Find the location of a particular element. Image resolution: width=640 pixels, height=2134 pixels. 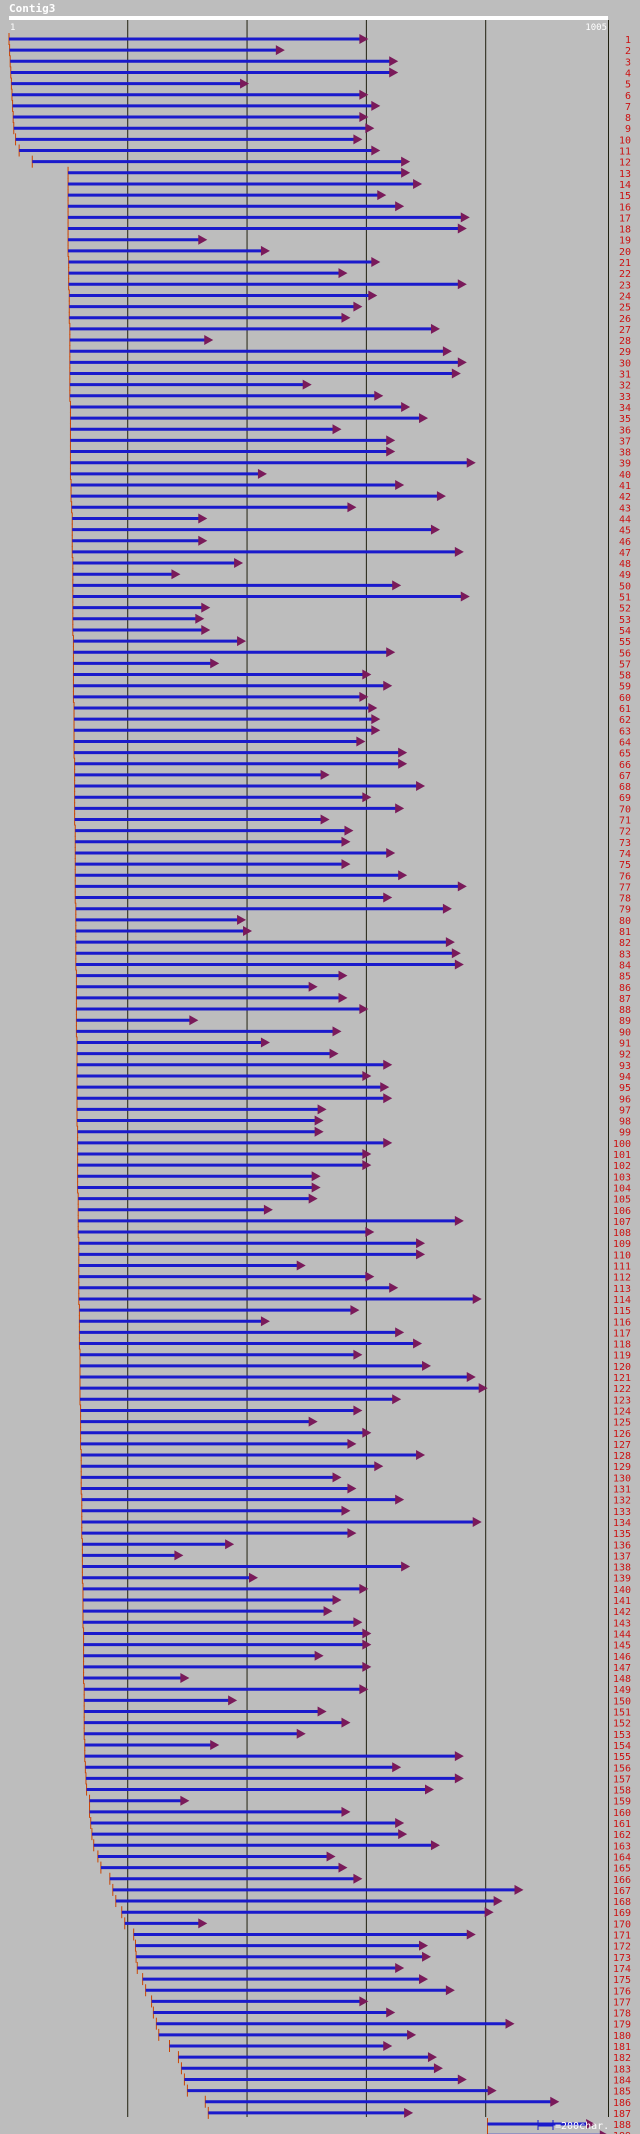

read-label: 153 is located at coordinates (622, 1735).